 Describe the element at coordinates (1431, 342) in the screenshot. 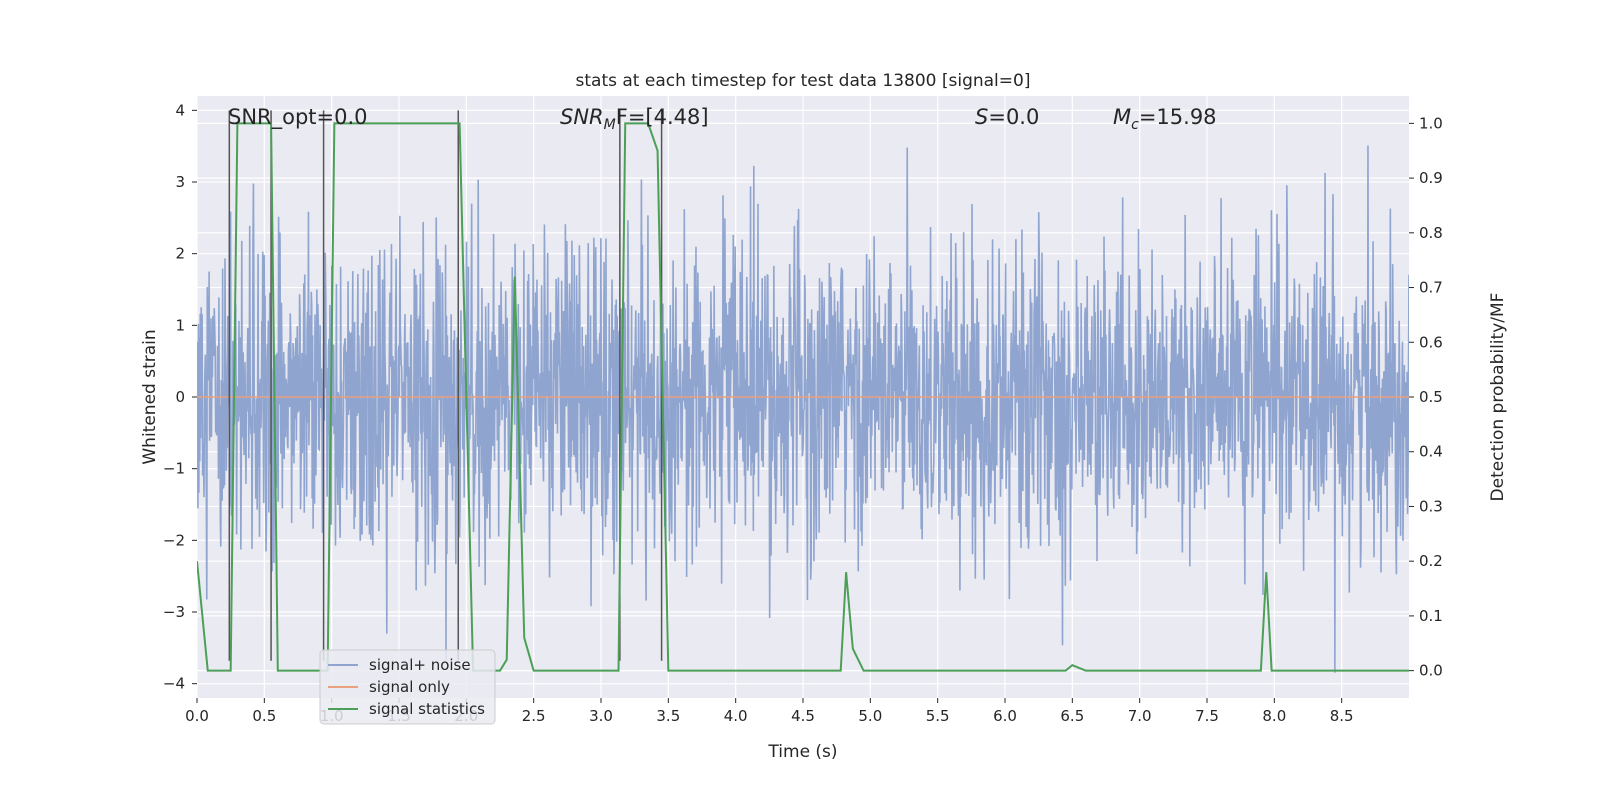

I see `right-y-tick-label: 0.6` at that location.